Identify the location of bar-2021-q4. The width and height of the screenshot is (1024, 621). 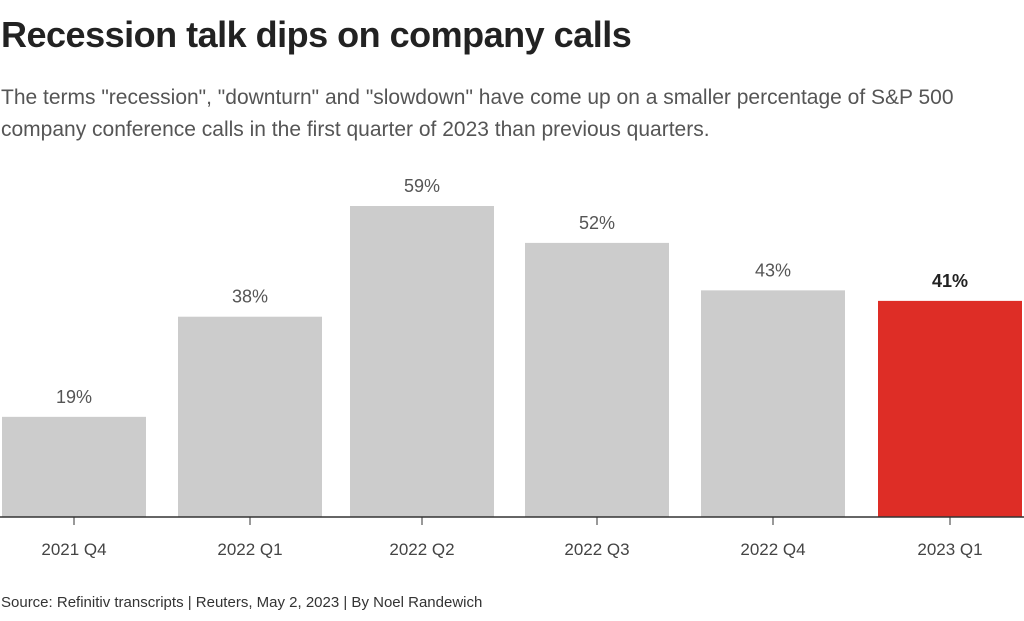
(74, 466).